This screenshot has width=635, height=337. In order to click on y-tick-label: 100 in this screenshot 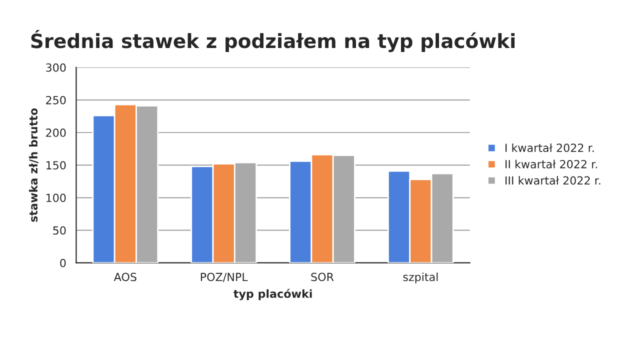, I will do `click(56, 198)`.